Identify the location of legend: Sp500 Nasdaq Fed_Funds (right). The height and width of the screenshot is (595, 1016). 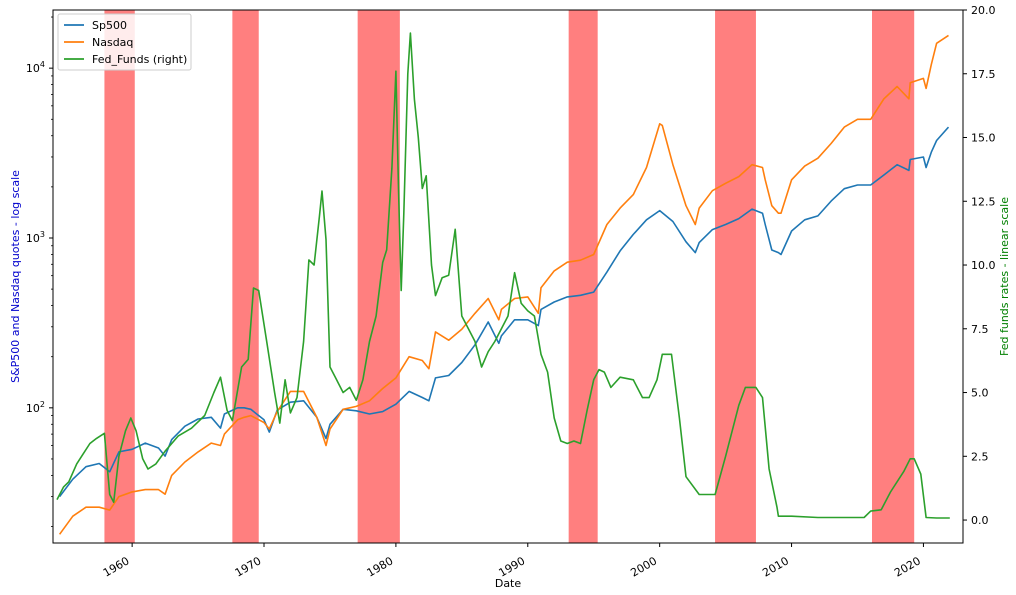
(124, 42).